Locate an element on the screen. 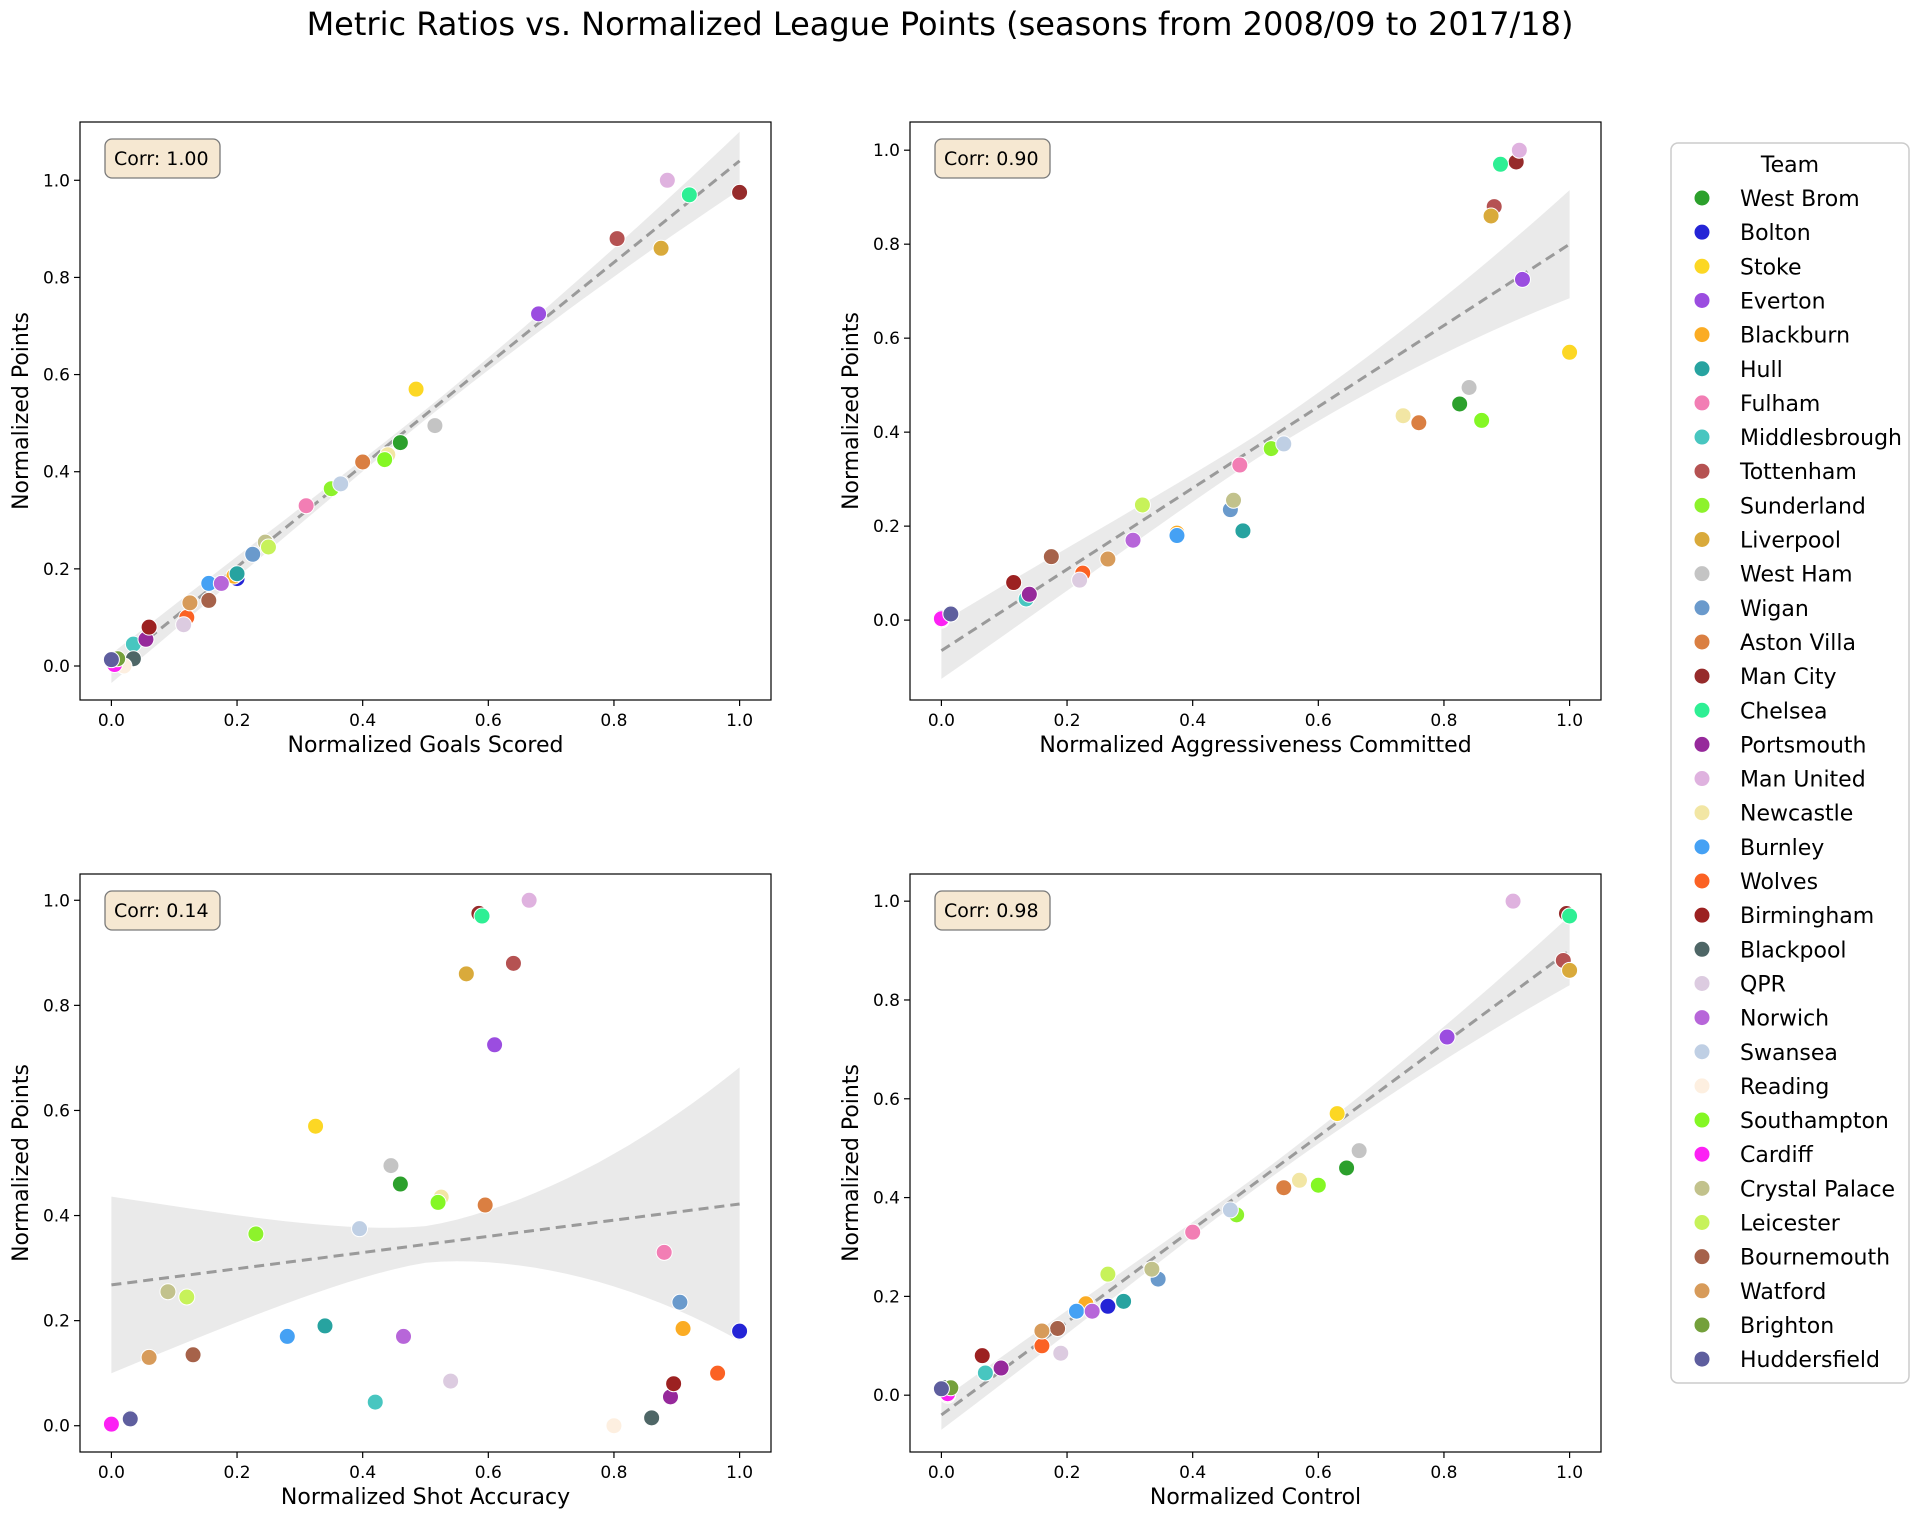 The image size is (1918, 1517). legend-label: Everton is located at coordinates (1783, 301).